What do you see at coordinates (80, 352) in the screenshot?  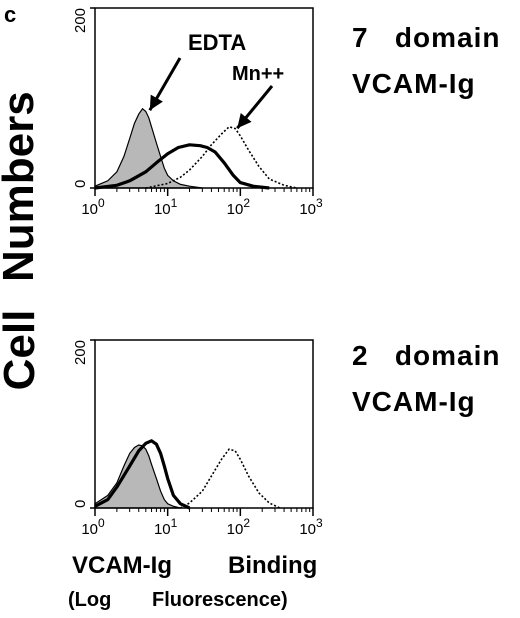 I see `chart-bottom-y-tick-label: 200` at bounding box center [80, 352].